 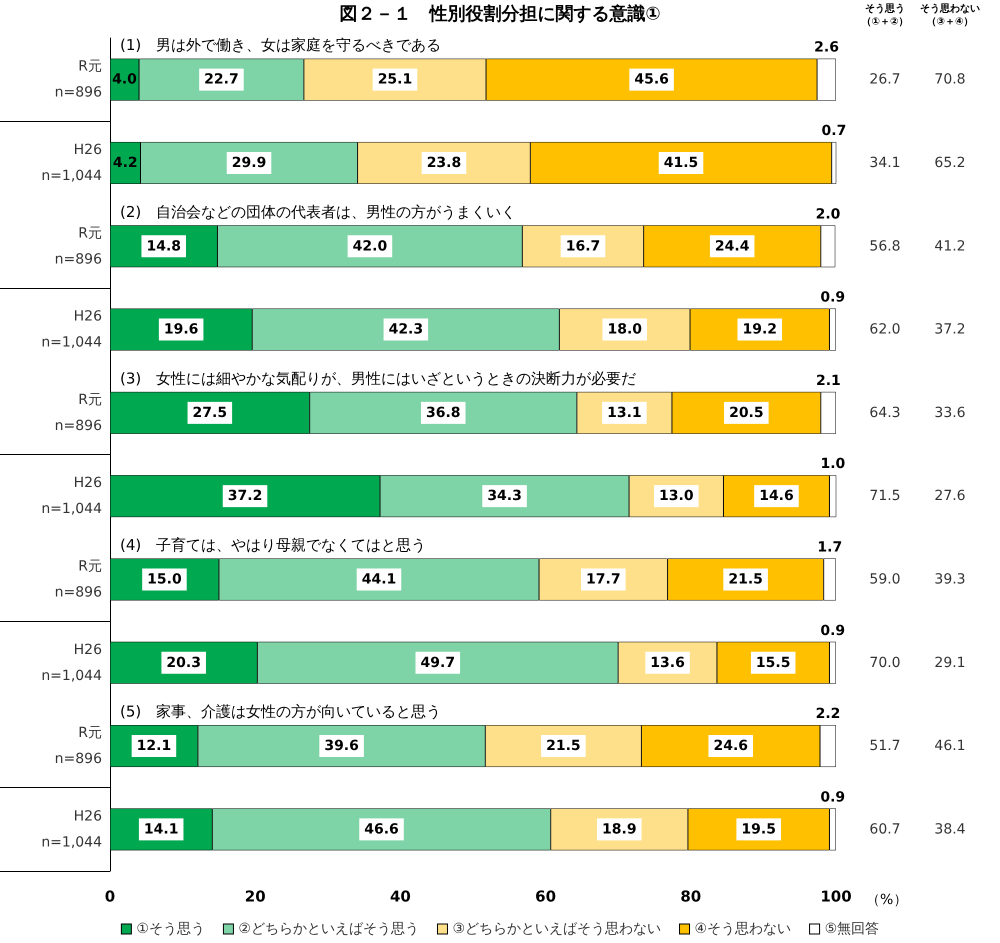 I want to click on data-label: 20.3, so click(x=183, y=662).